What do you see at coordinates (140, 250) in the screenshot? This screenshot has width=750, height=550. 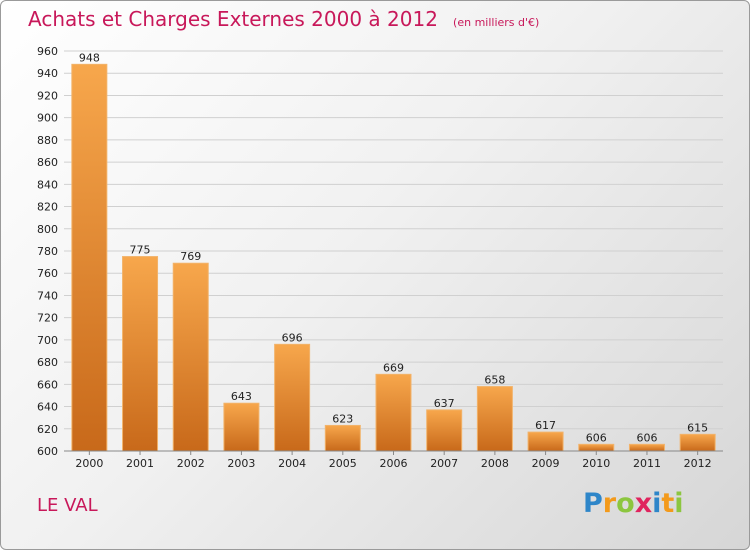 I see `bar-value-label: 775` at bounding box center [140, 250].